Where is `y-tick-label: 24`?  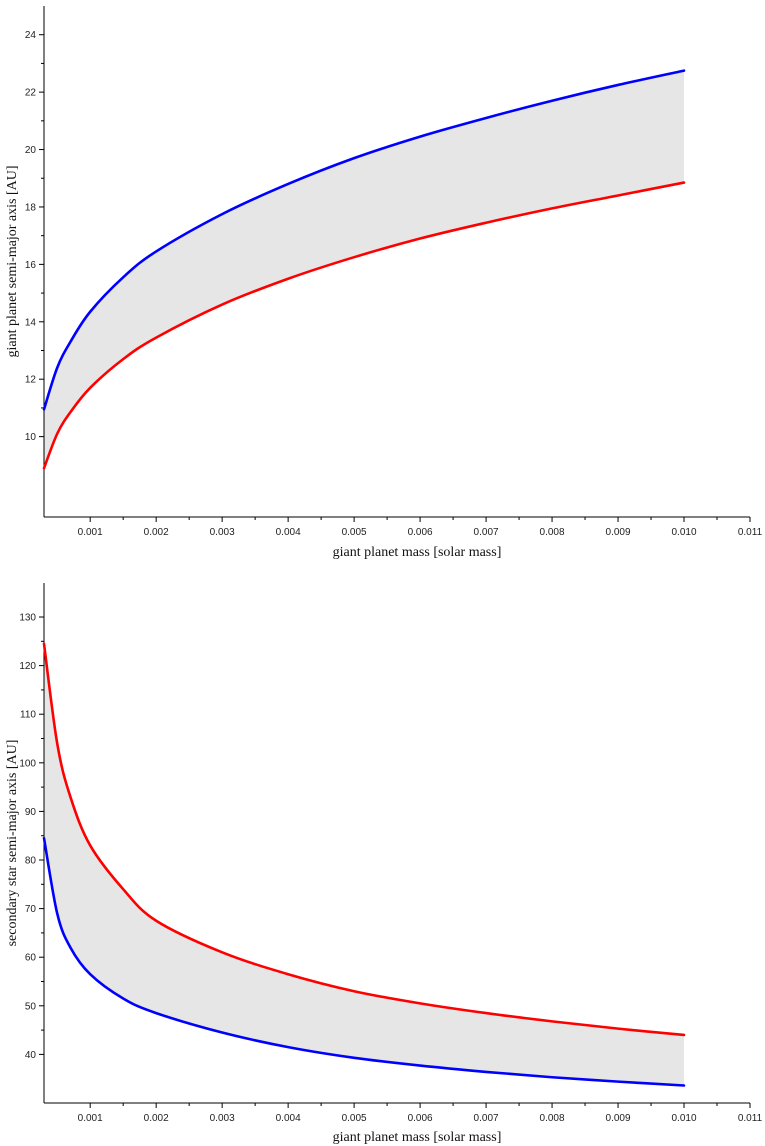 y-tick-label: 24 is located at coordinates (31, 35).